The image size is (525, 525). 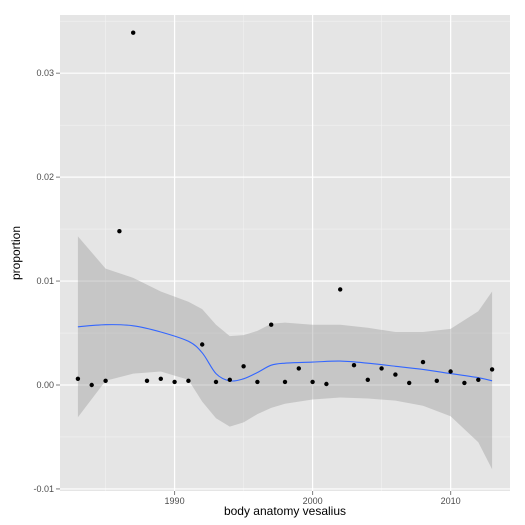 I want to click on y-axis-title: proportion, so click(x=16, y=253).